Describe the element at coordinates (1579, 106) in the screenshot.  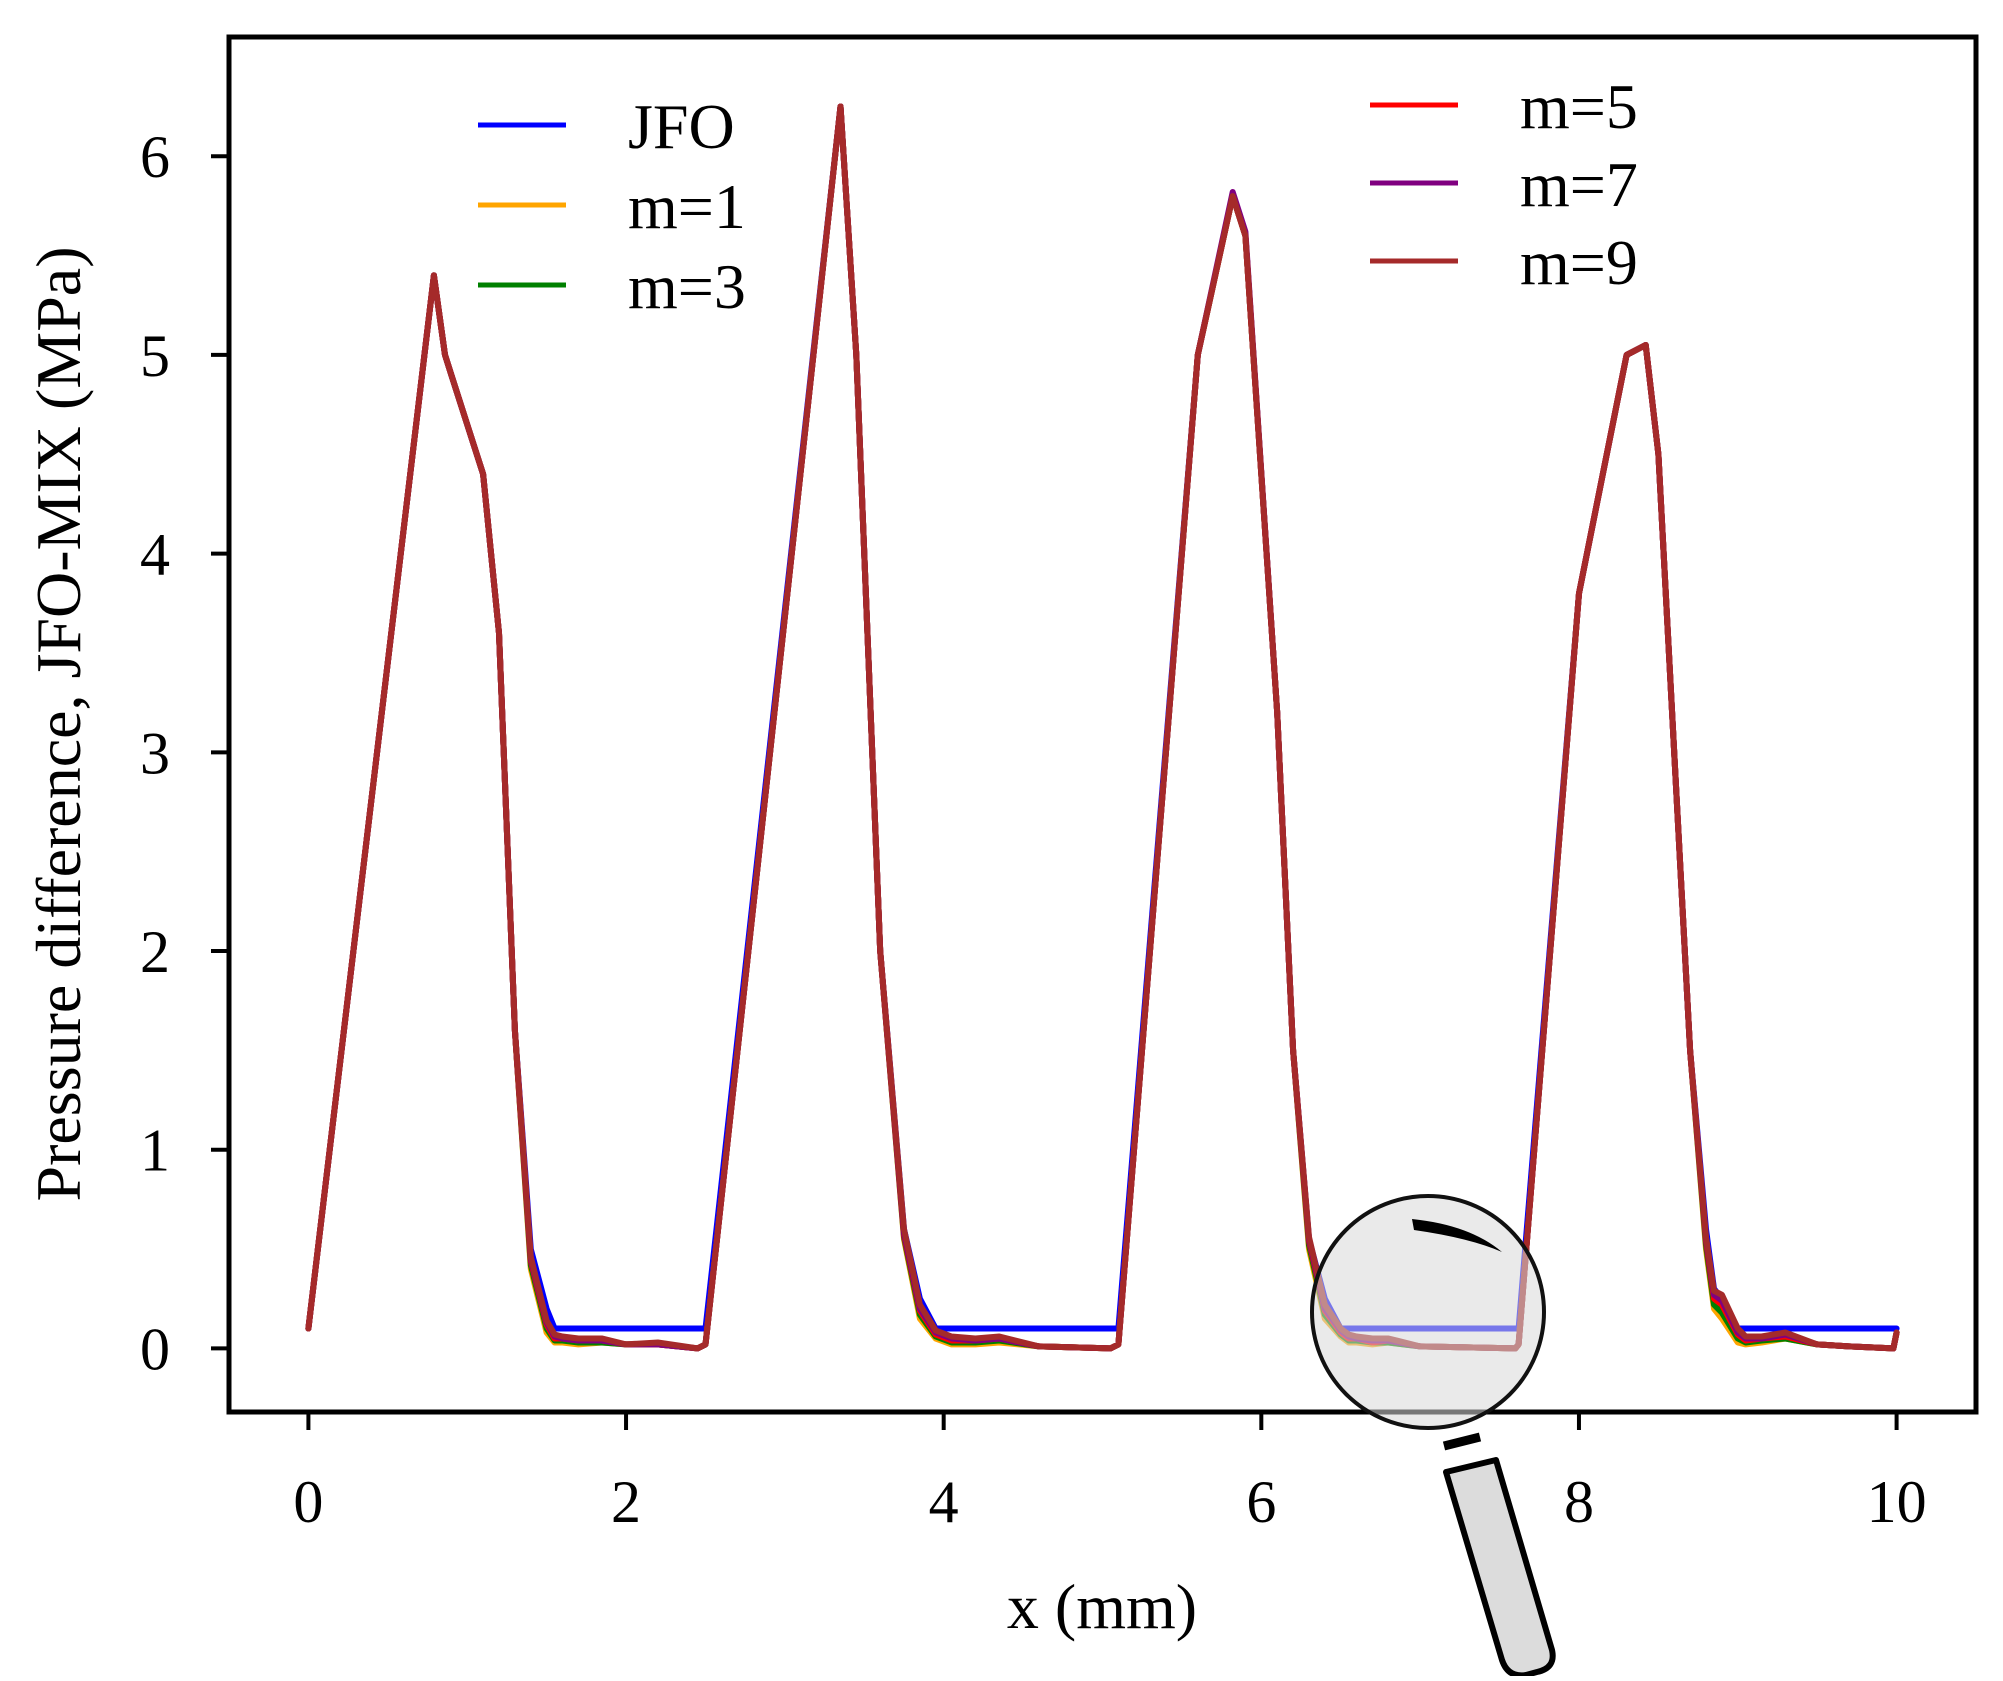
I see `legend-label: m=5` at that location.